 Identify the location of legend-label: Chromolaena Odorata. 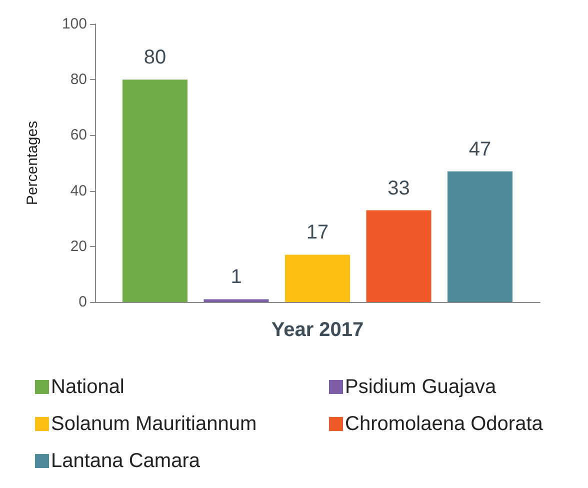
(444, 424).